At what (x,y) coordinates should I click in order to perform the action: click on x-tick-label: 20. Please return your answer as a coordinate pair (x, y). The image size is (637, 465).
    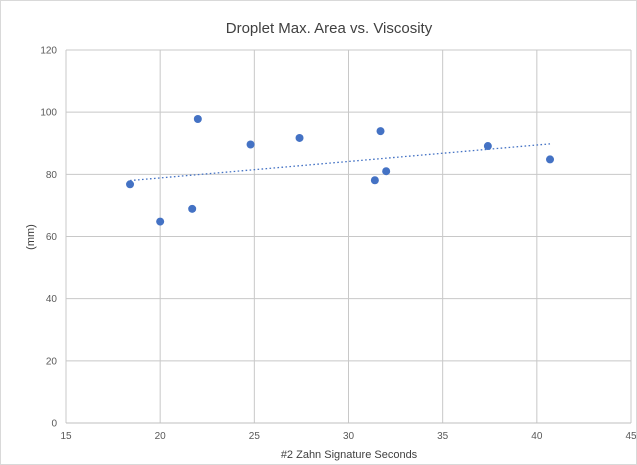
    Looking at the image, I should click on (161, 436).